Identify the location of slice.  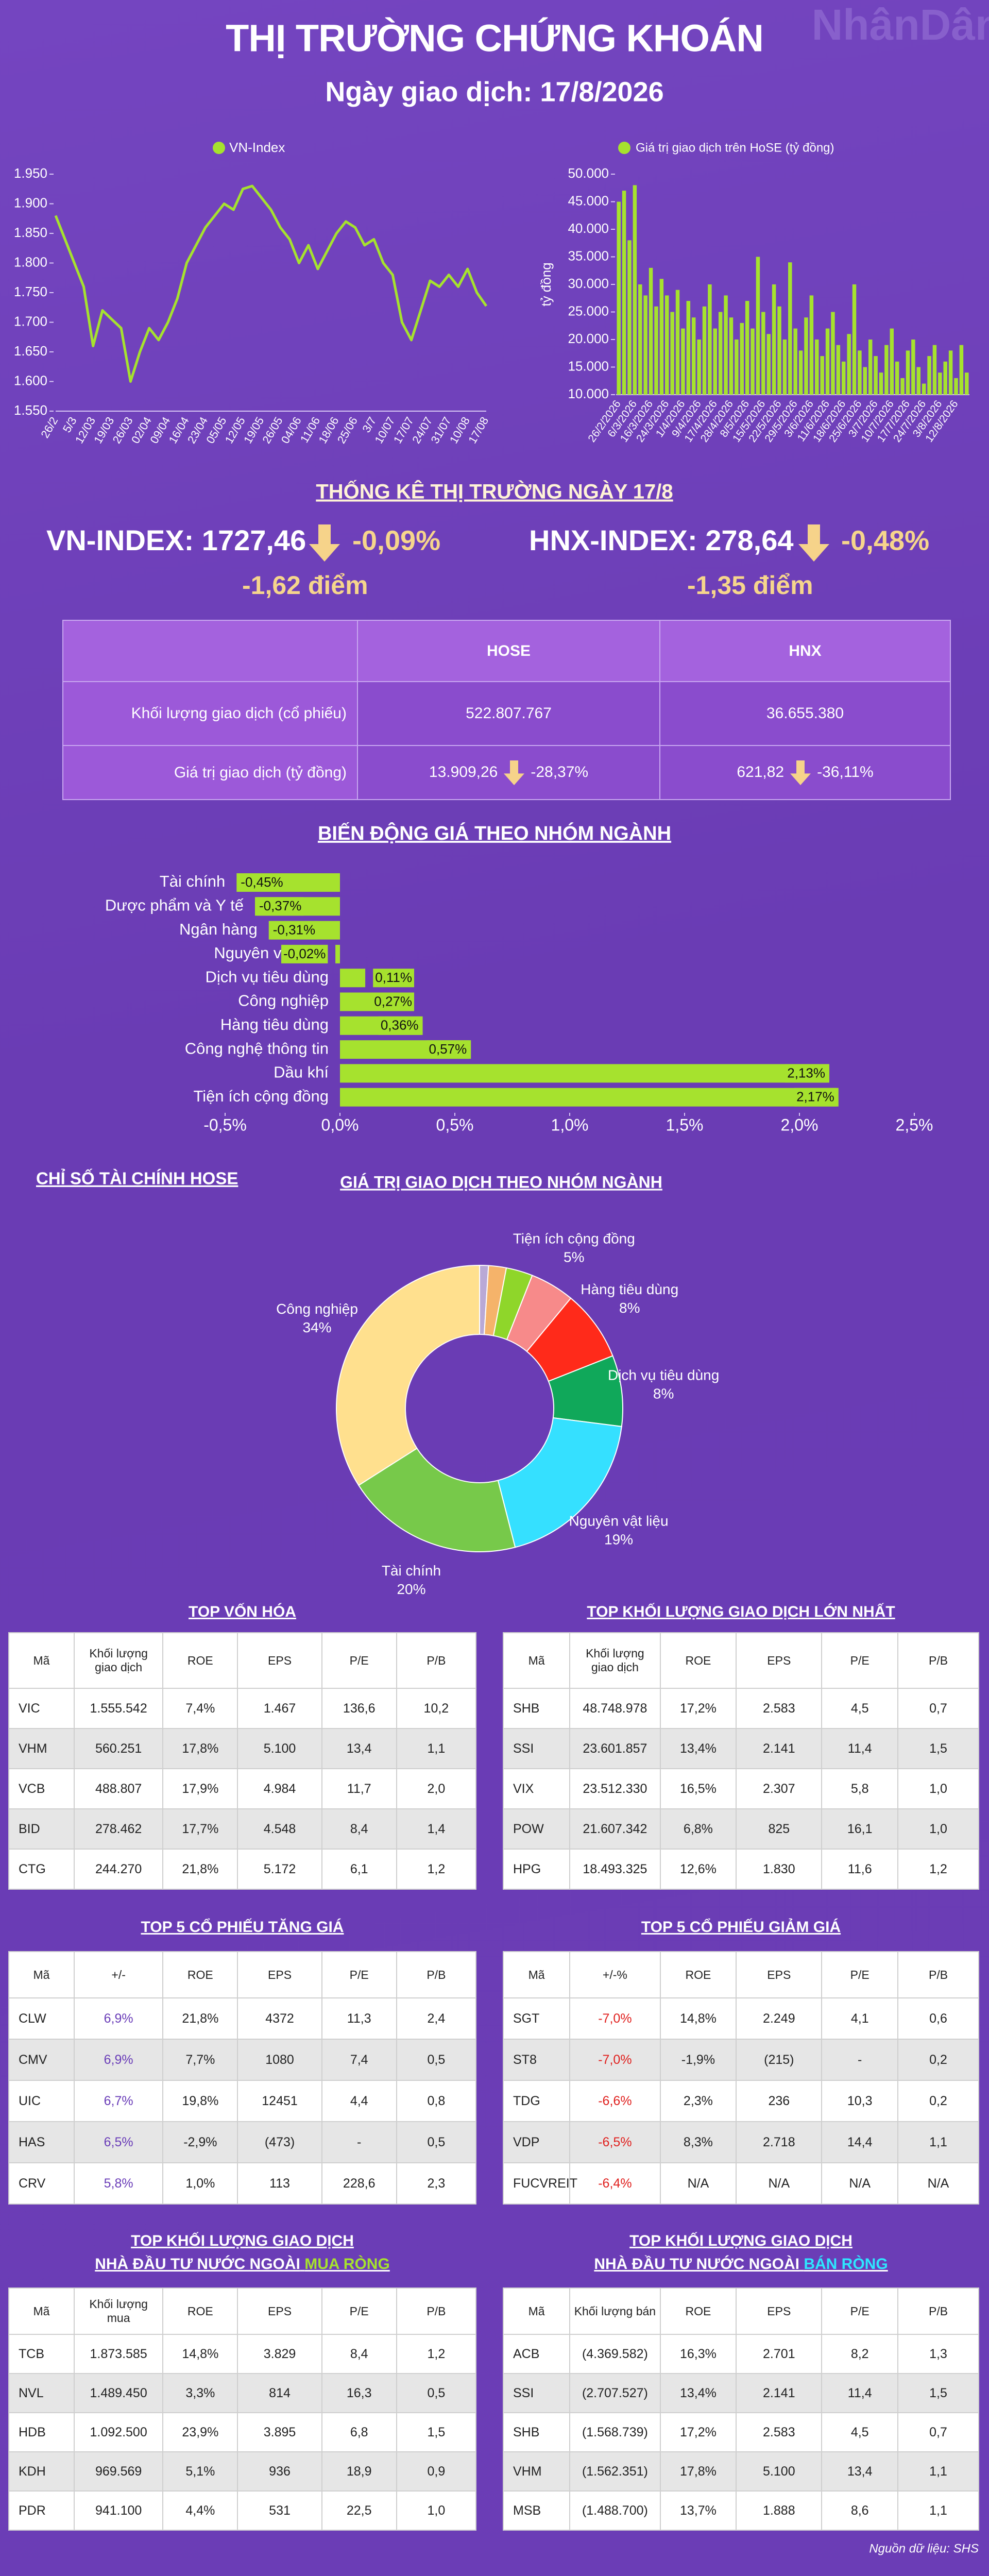
(408, 1375).